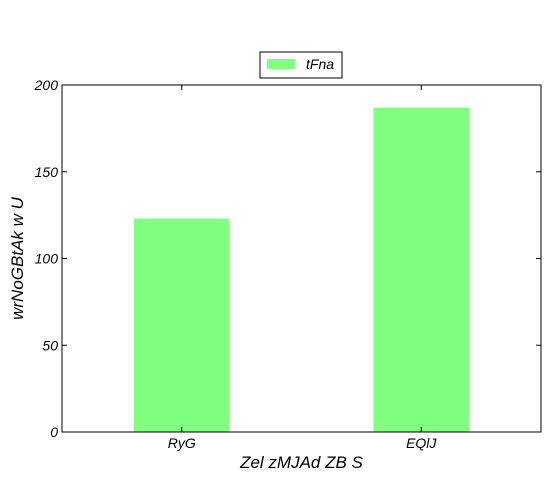 The width and height of the screenshot is (552, 483). I want to click on x-tick-label: RyG, so click(182, 443).